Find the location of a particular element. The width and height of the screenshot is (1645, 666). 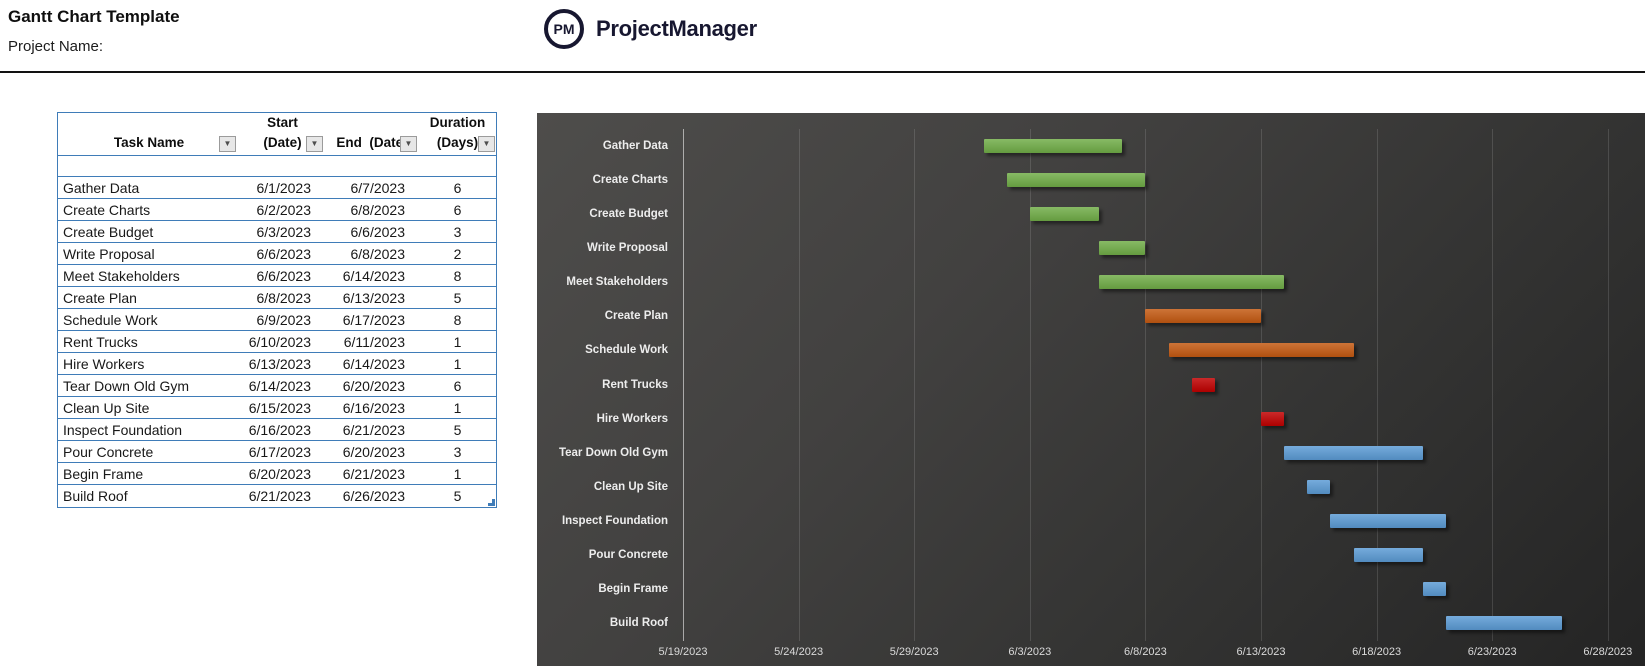

cell-task-name: Hire Workers is located at coordinates (104, 363).